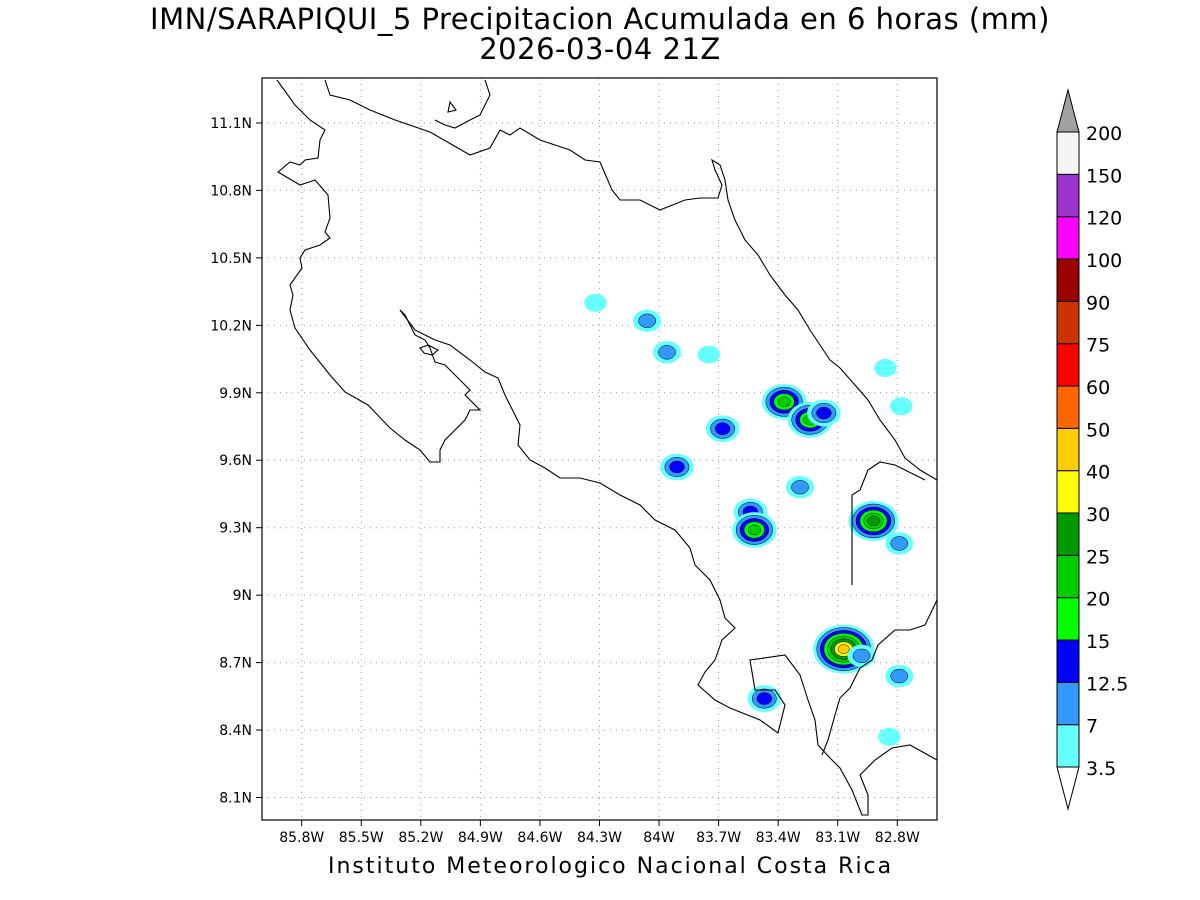 Image resolution: width=1200 pixels, height=900 pixels. I want to click on lon-tick-label: 83.1W, so click(837, 838).